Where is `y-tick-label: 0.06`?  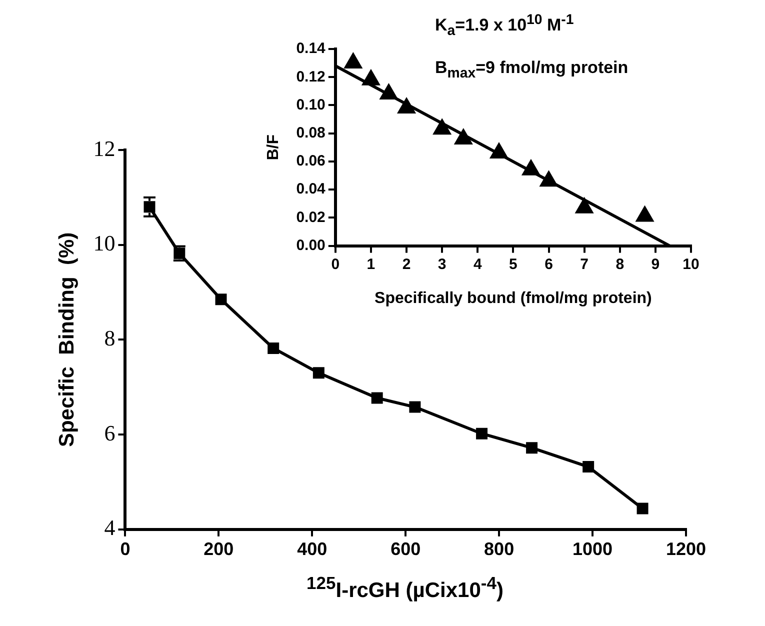
y-tick-label: 0.06 is located at coordinates (311, 161).